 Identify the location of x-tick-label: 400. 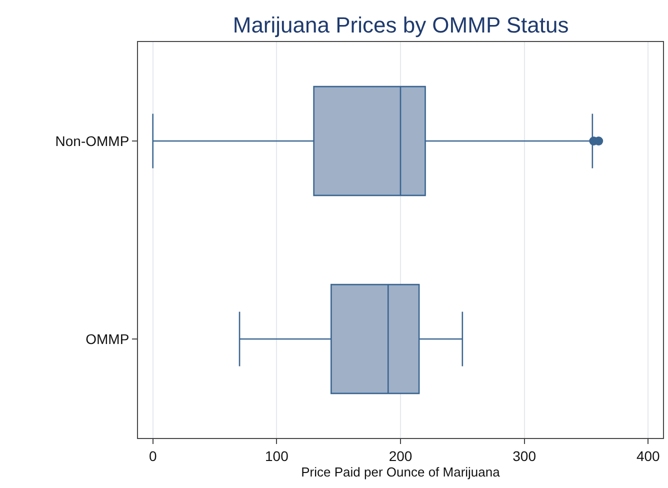
(648, 456).